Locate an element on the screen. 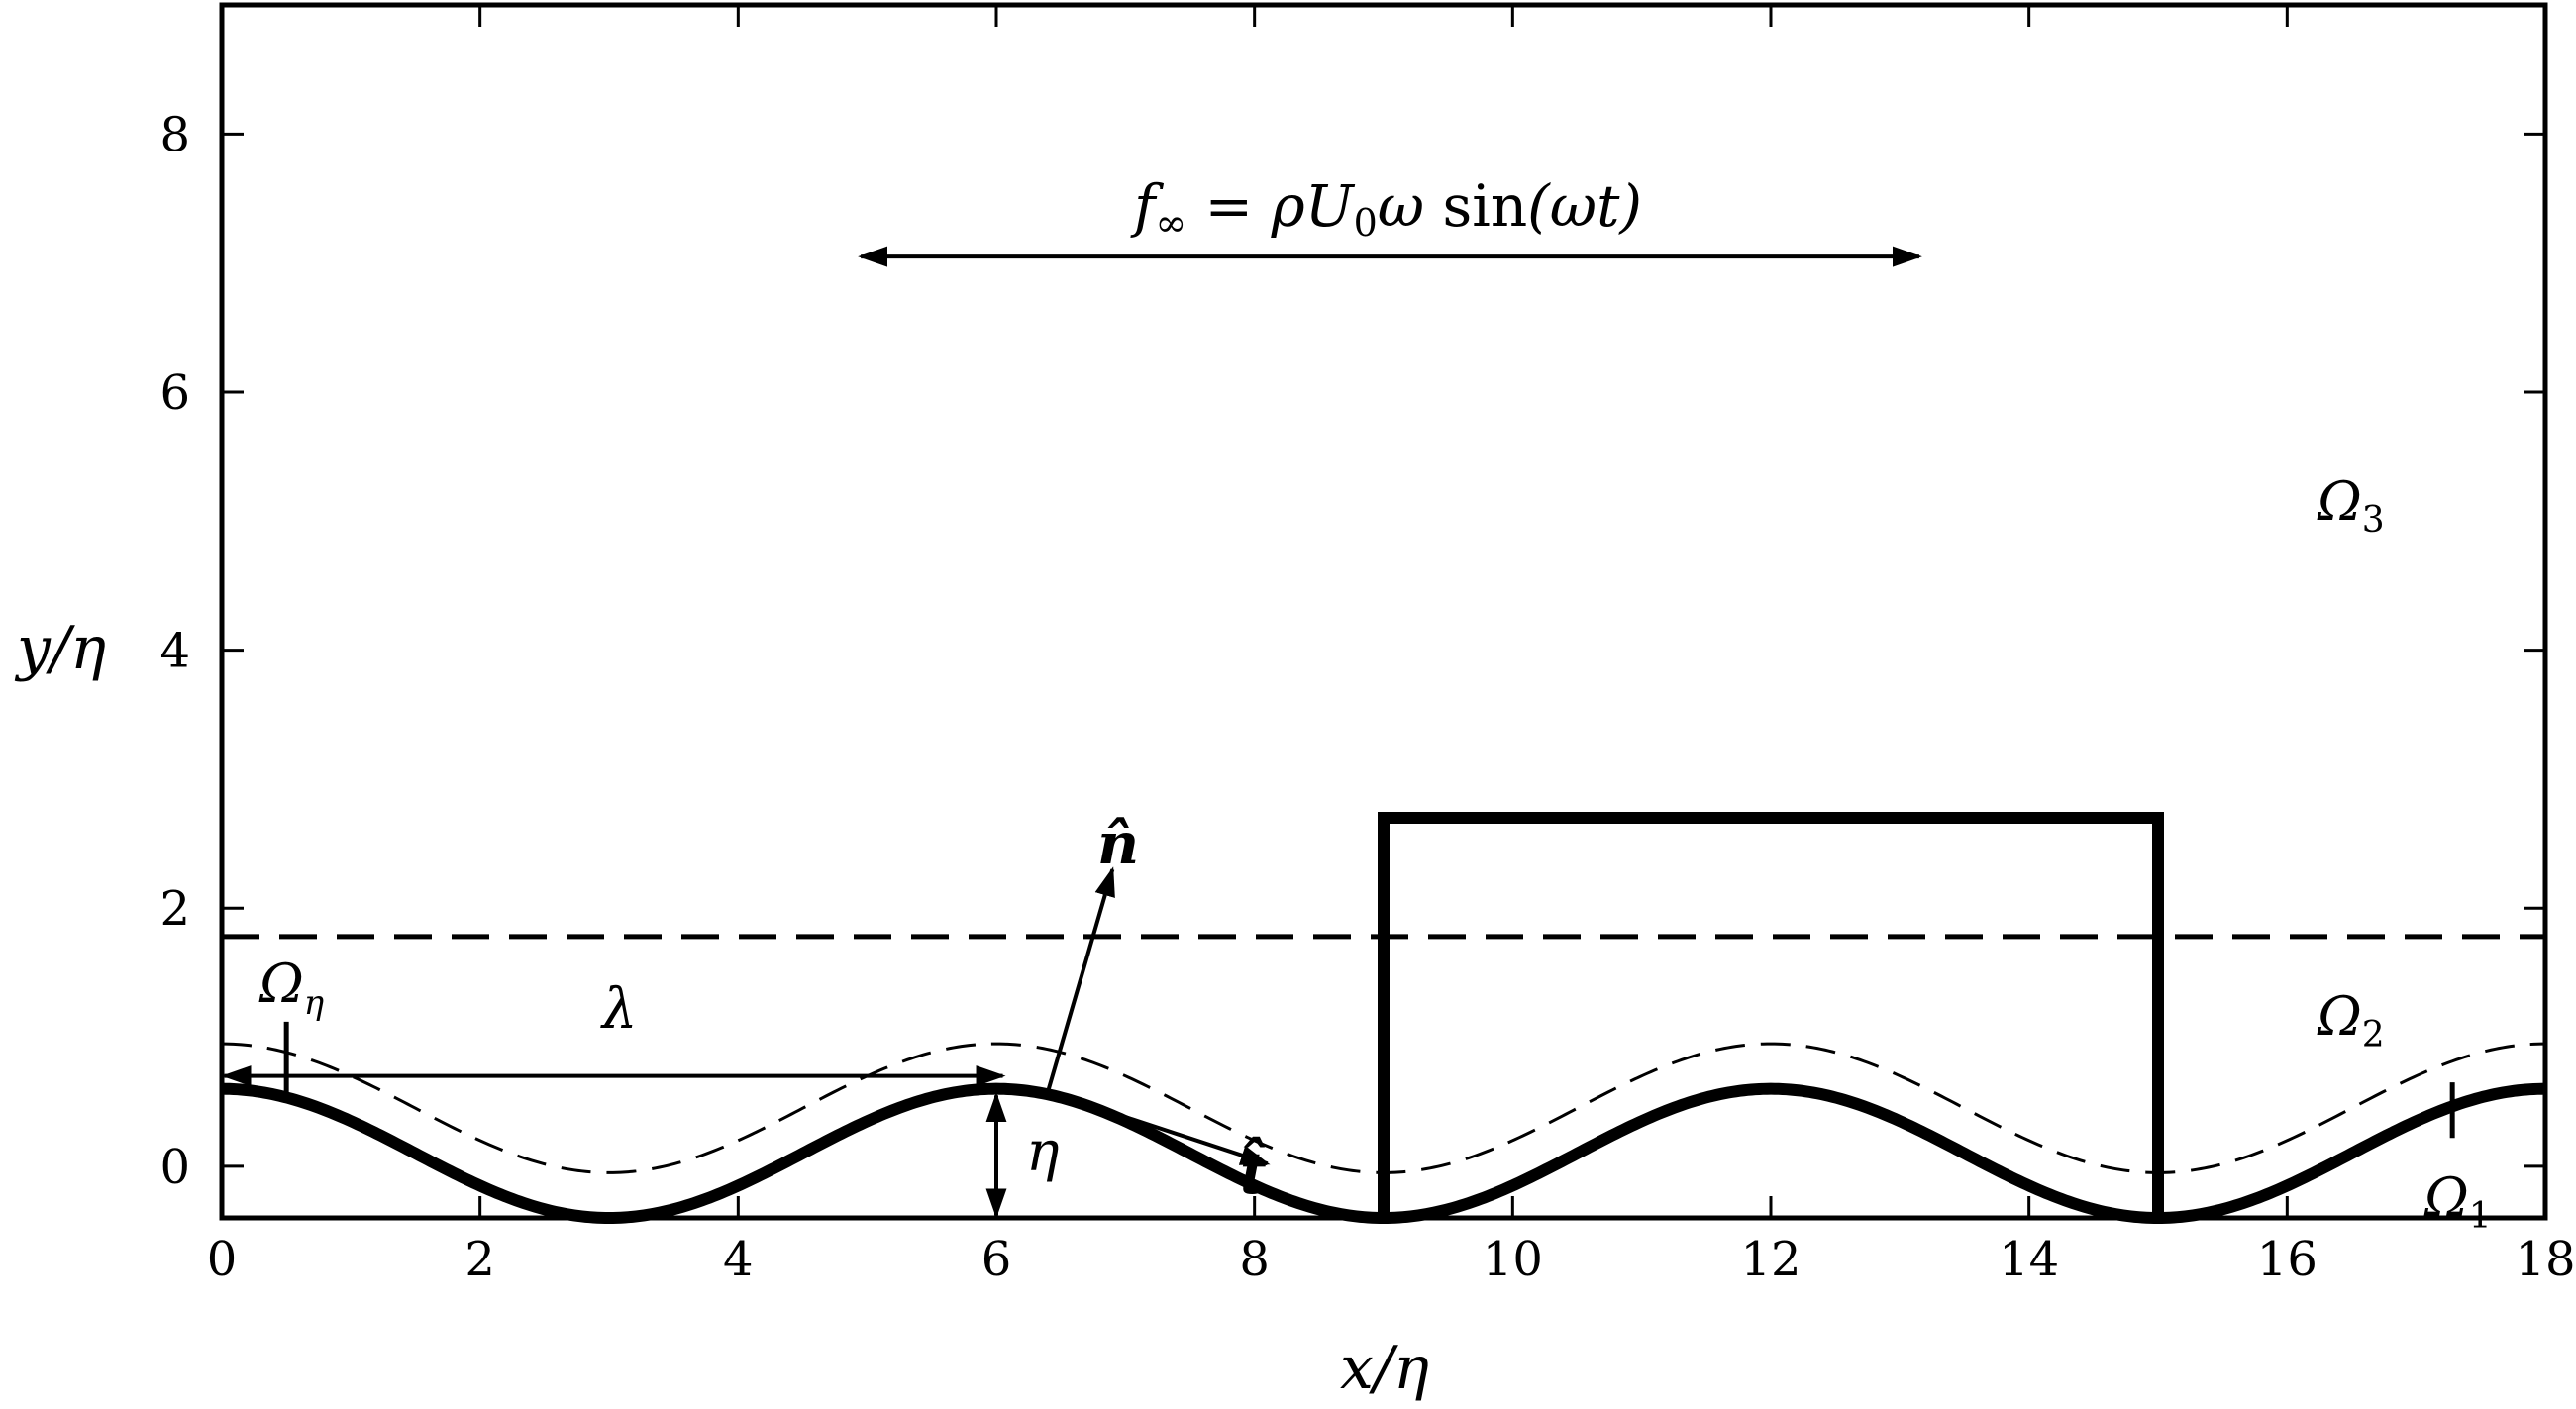  forcing-formula: f∞ = ρU0ω sin(ωt) is located at coordinates (1386, 208).